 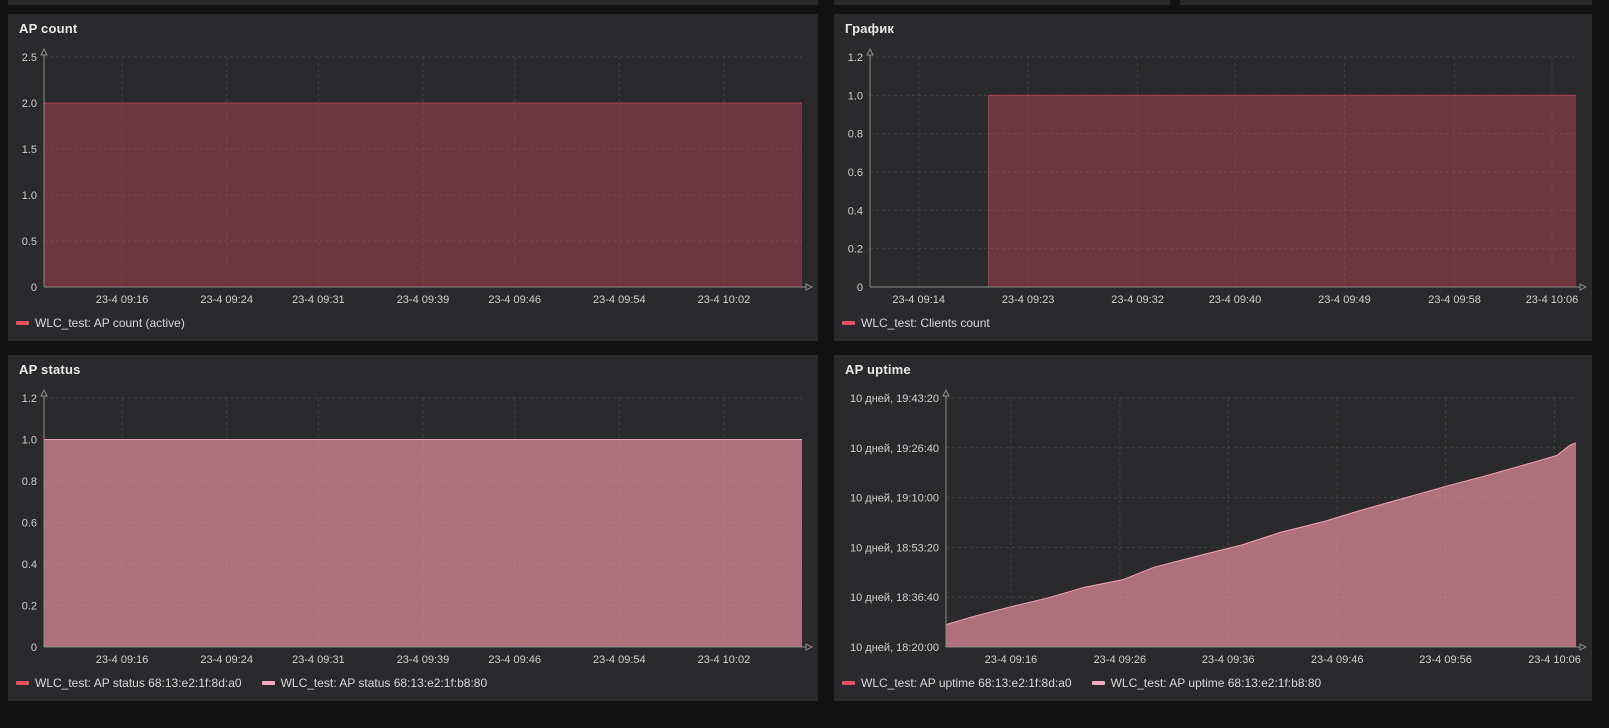 What do you see at coordinates (966, 683) in the screenshot?
I see `legend-label: WLC_test: AP uptime 68:13:e2:1f:8d:a0` at bounding box center [966, 683].